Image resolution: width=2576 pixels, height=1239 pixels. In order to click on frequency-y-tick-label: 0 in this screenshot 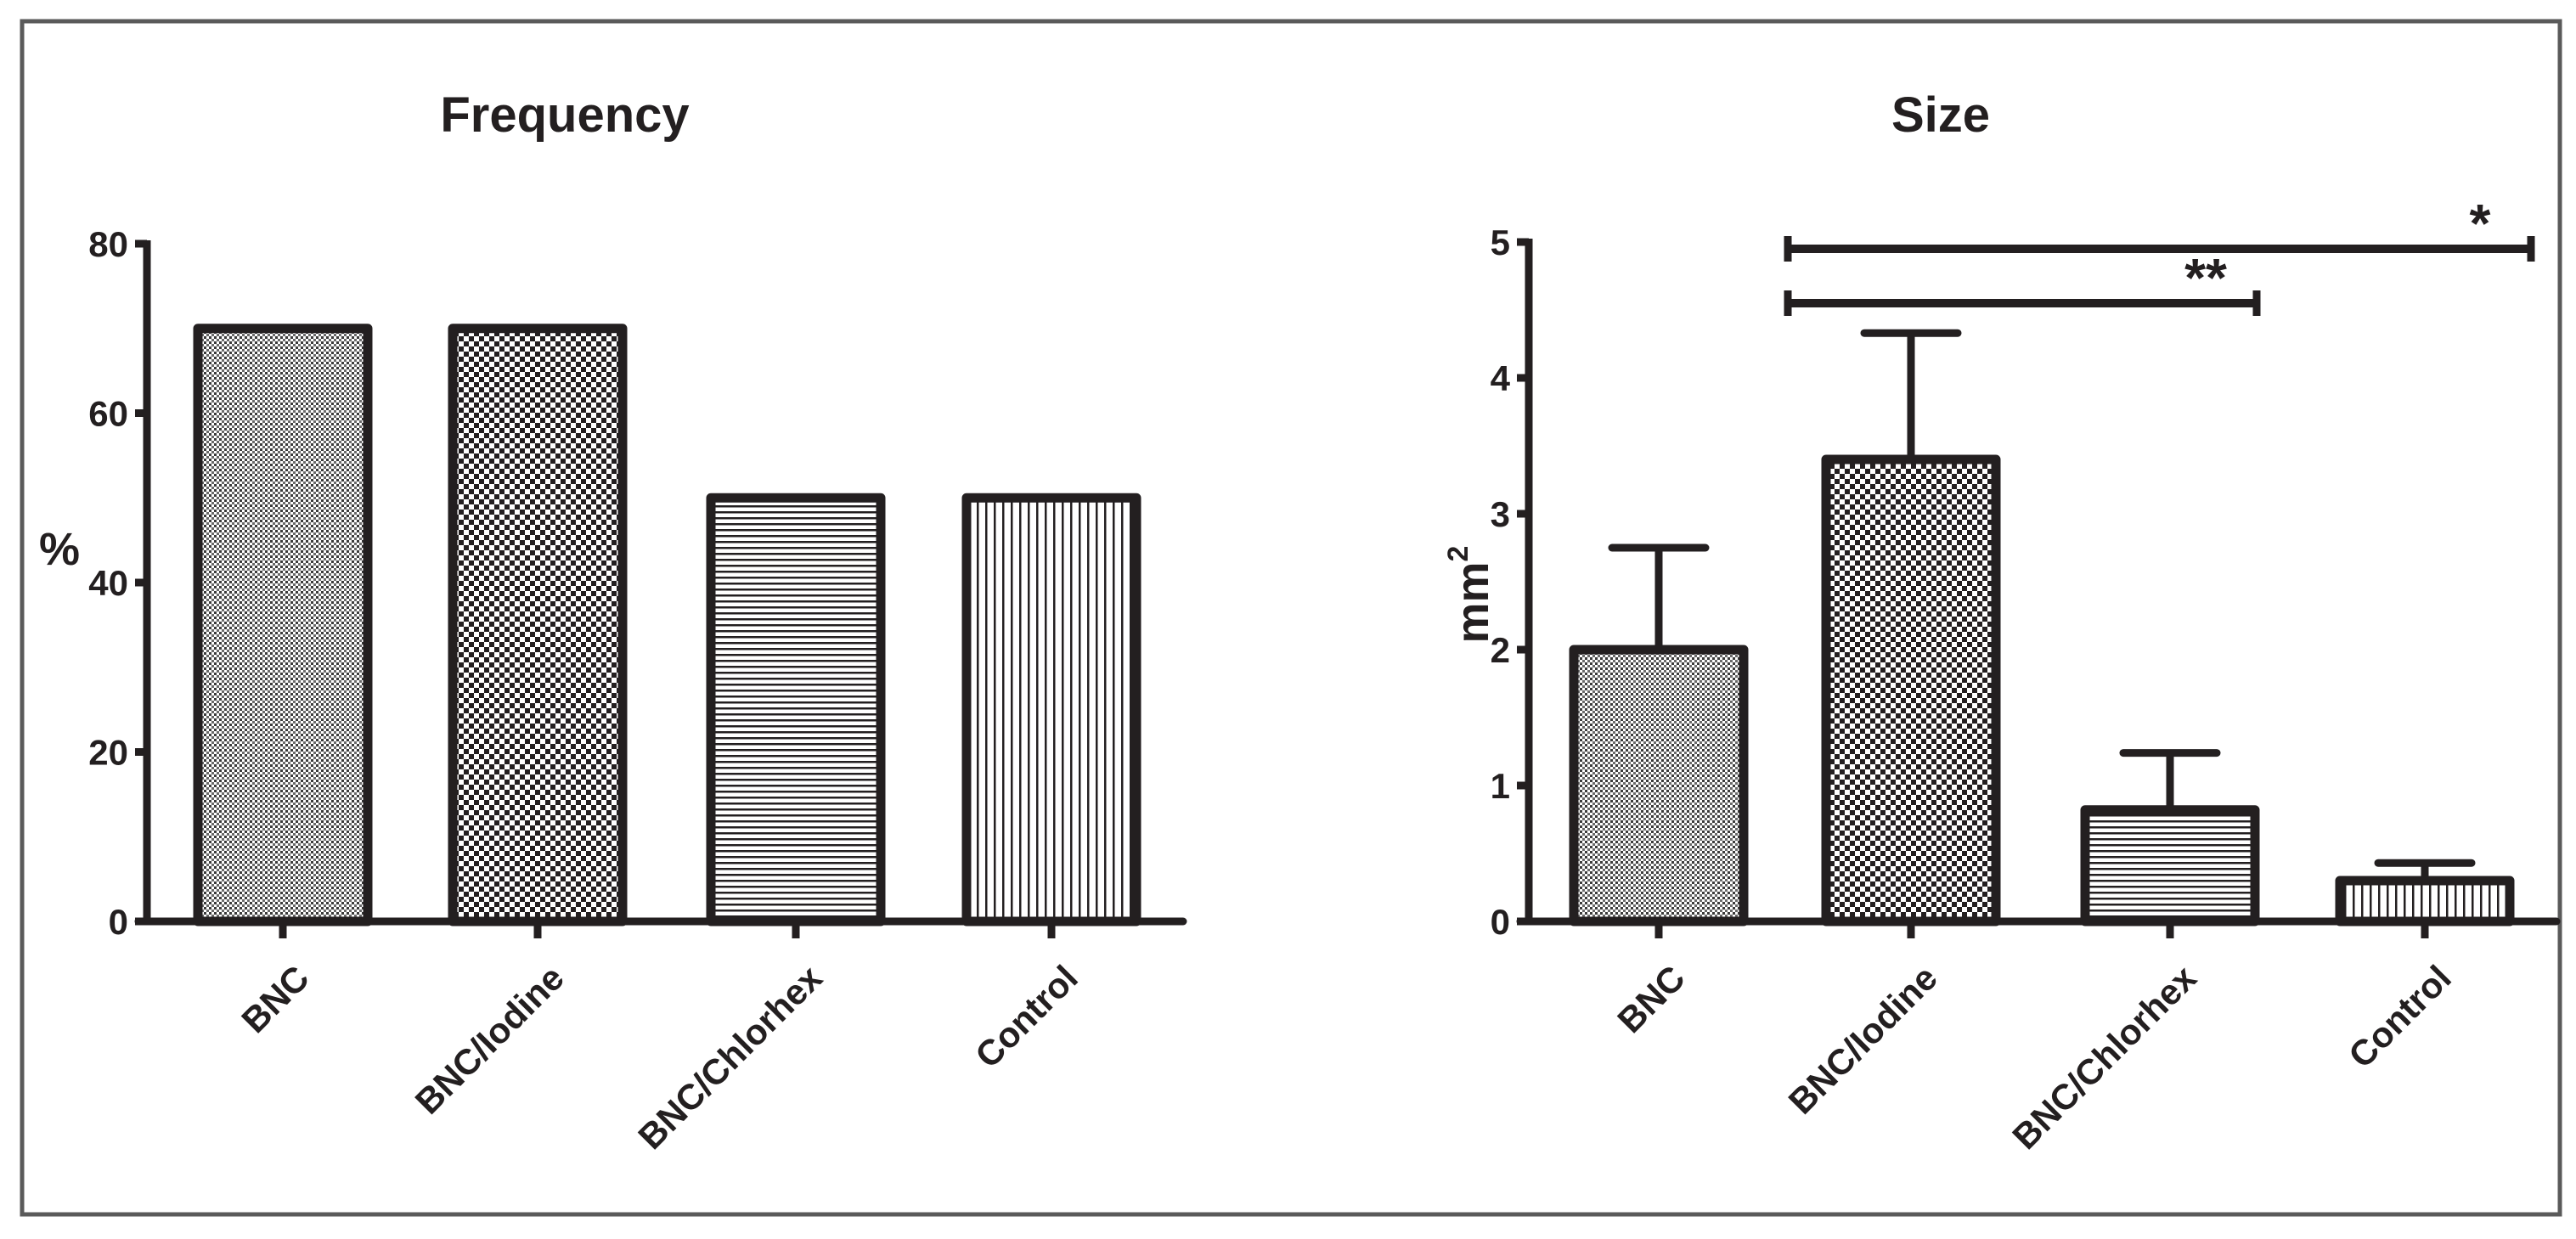, I will do `click(118, 922)`.